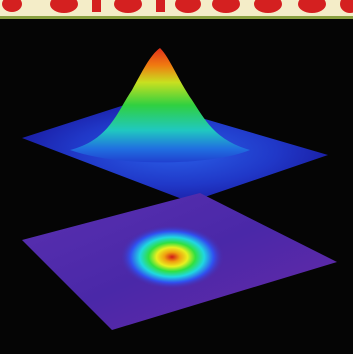 The width and height of the screenshot is (353, 354). Describe the element at coordinates (176, 17) in the screenshot. I see `header-border` at that location.